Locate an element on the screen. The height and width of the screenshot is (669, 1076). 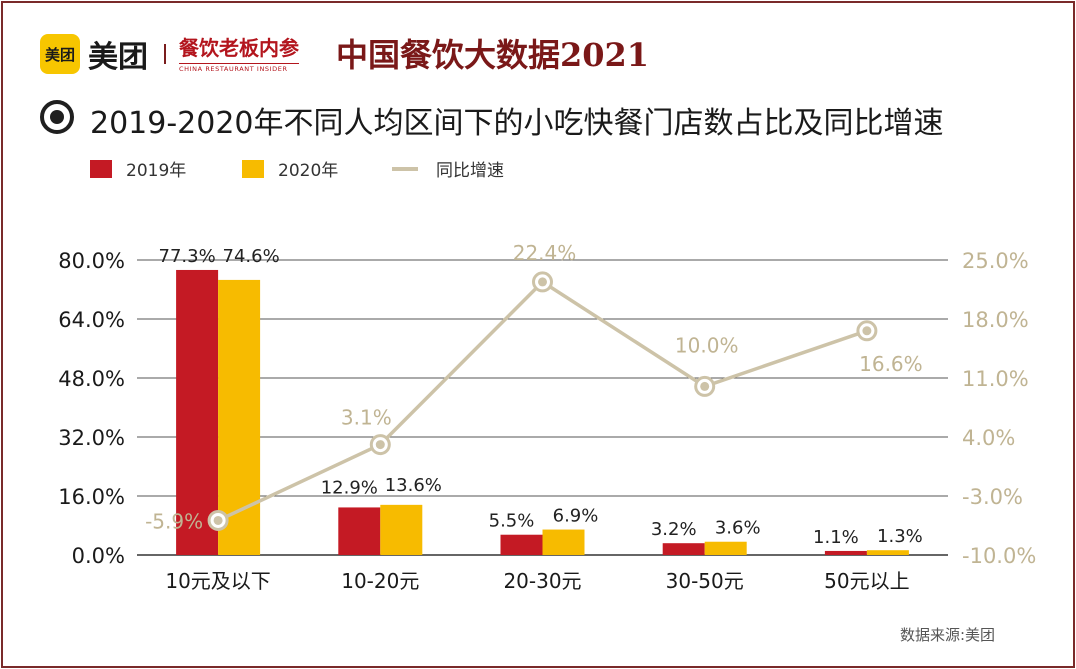
y-right-tick-label: 25.0% is located at coordinates (995, 261).